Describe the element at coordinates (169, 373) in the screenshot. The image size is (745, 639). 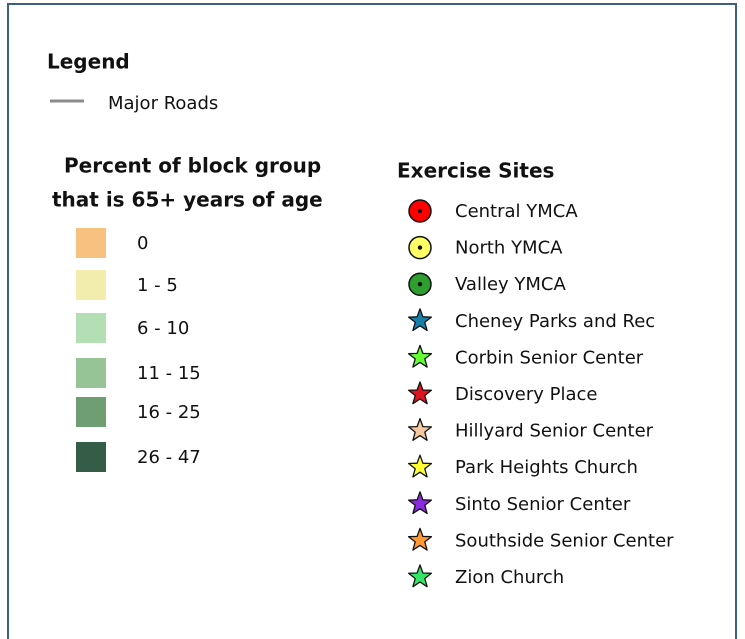
I see `class-label: 11 - 15` at that location.